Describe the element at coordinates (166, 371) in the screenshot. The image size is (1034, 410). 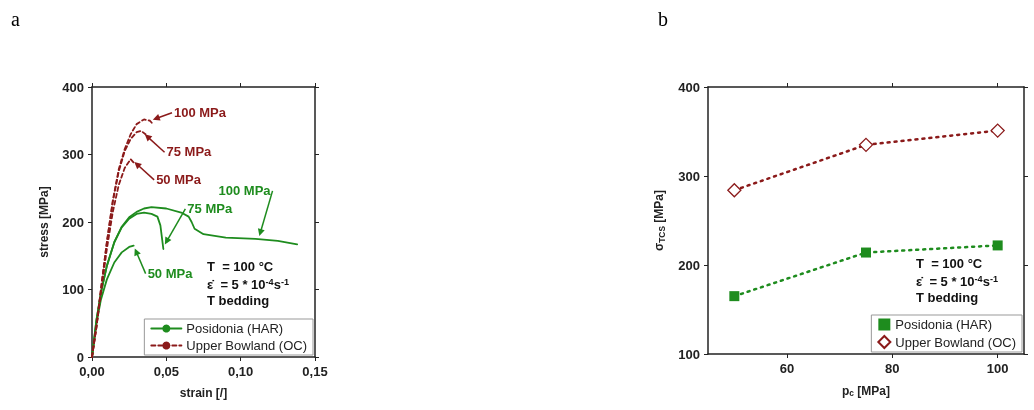
I see `x-tick-label: 0,05` at that location.